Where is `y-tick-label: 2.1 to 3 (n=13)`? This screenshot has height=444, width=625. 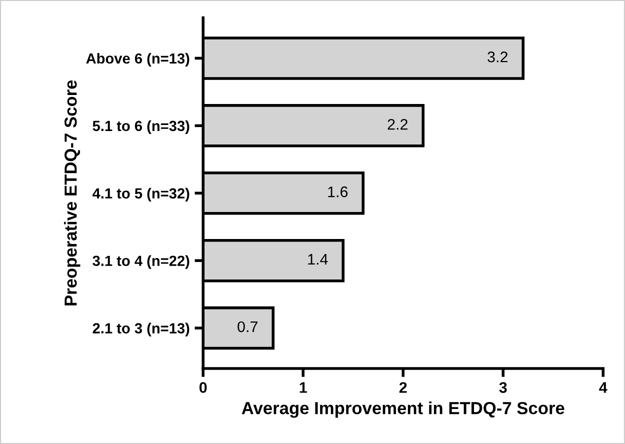
y-tick-label: 2.1 to 3 (n=13) is located at coordinates (141, 329).